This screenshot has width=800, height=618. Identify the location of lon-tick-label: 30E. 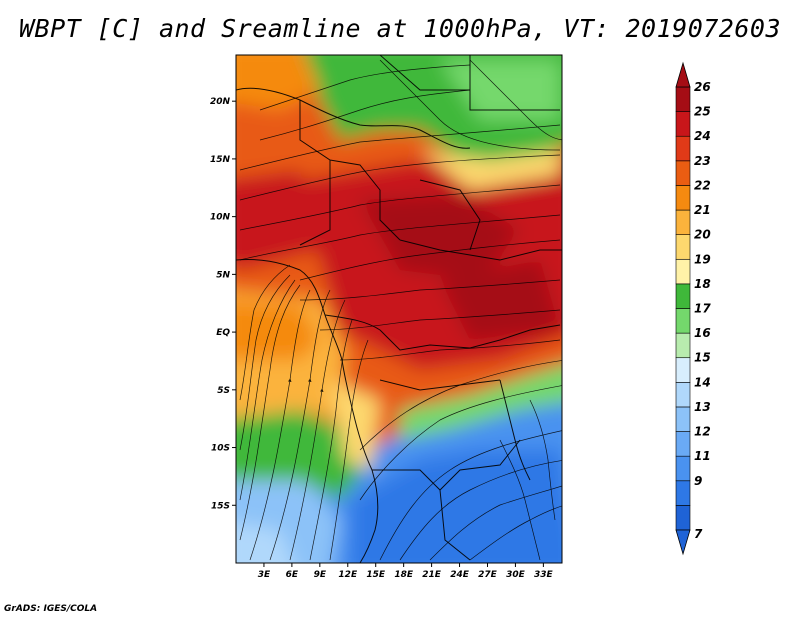
(516, 575).